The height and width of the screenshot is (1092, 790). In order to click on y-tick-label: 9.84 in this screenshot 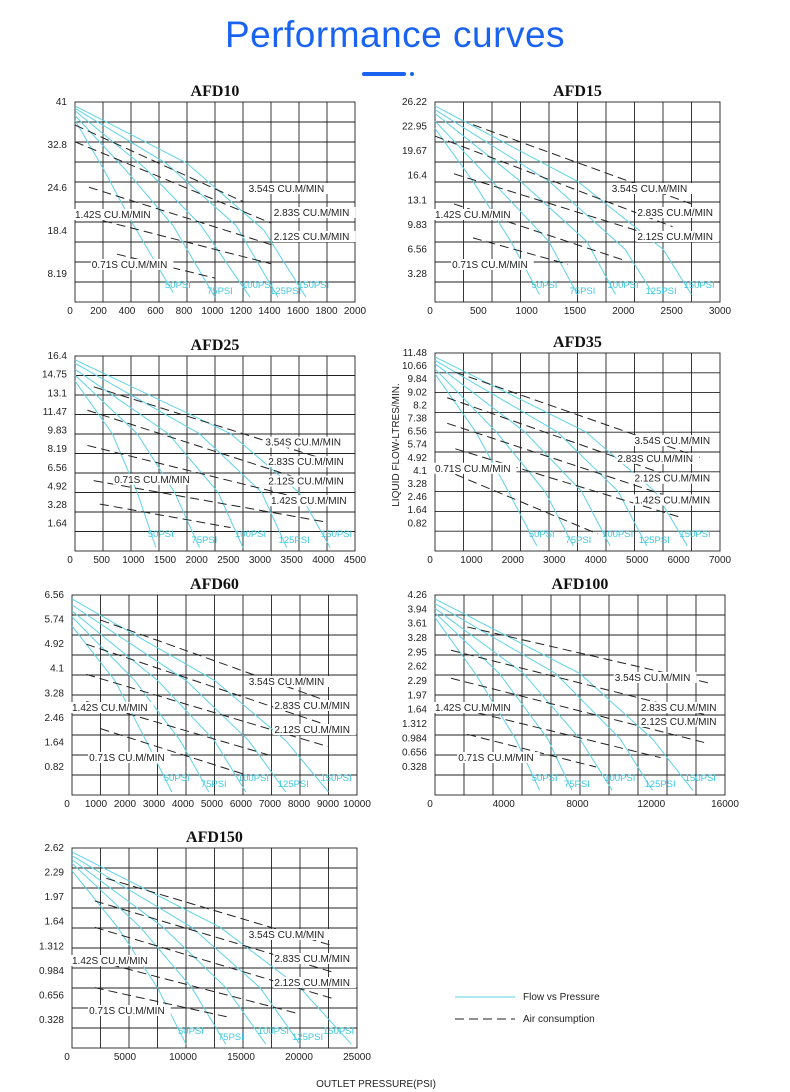, I will do `click(418, 379)`.